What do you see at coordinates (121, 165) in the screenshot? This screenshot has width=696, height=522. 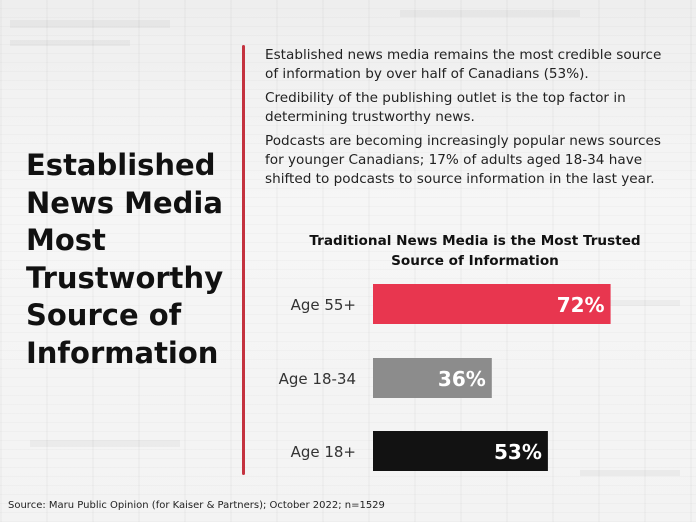 I see `title-line: Established` at bounding box center [121, 165].